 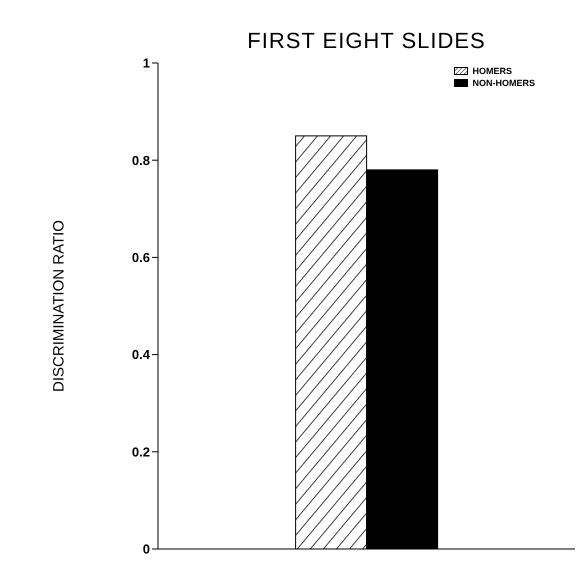 What do you see at coordinates (503, 83) in the screenshot?
I see `legend-label: NON-HOMERS` at bounding box center [503, 83].